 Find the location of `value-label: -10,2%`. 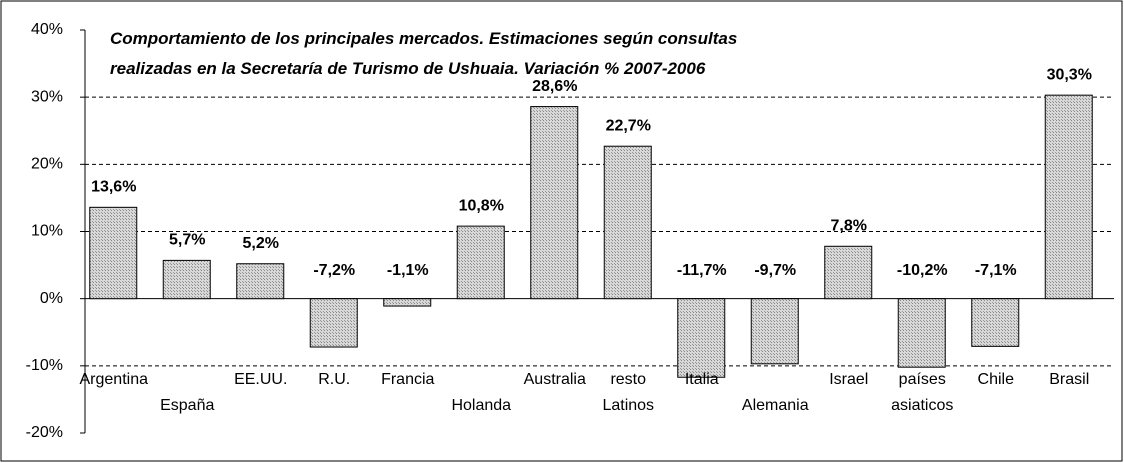

value-label: -10,2% is located at coordinates (922, 270).